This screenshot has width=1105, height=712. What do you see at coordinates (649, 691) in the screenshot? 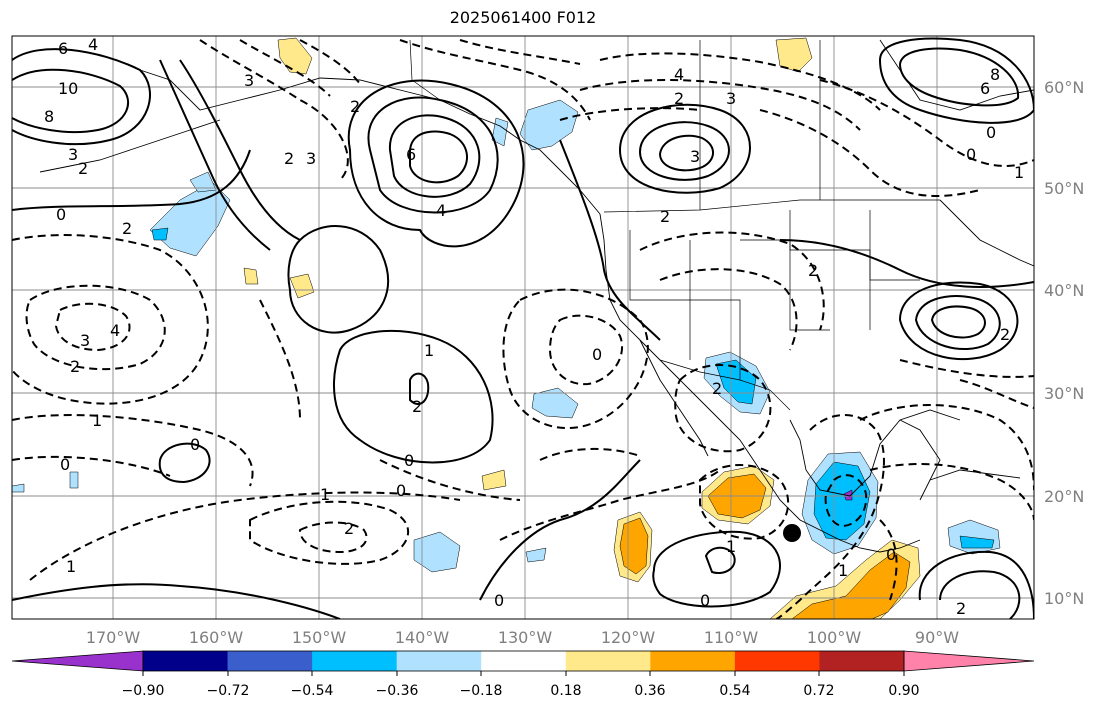
I see `colorbar-tick-label: 0.36` at bounding box center [649, 691].